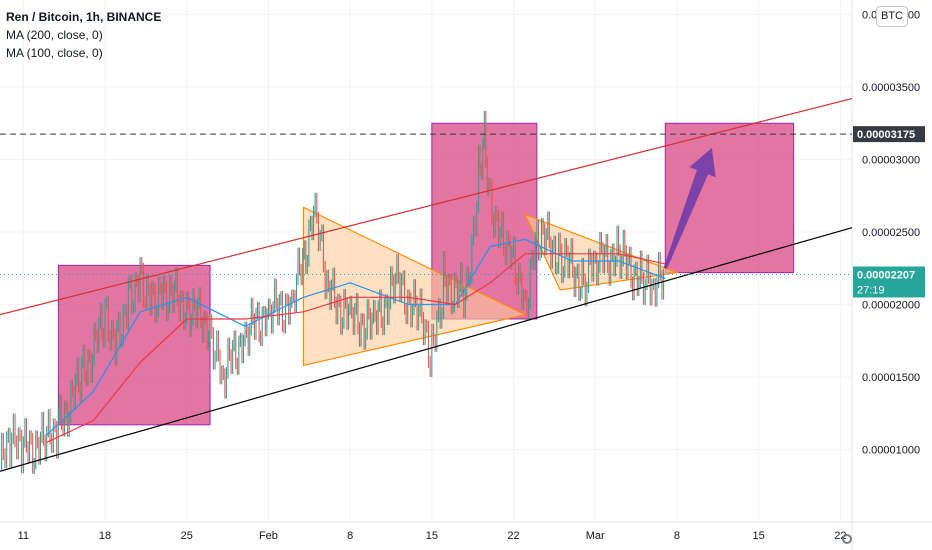 The height and width of the screenshot is (550, 932). I want to click on y-tick-label: 0.00002000, so click(891, 306).